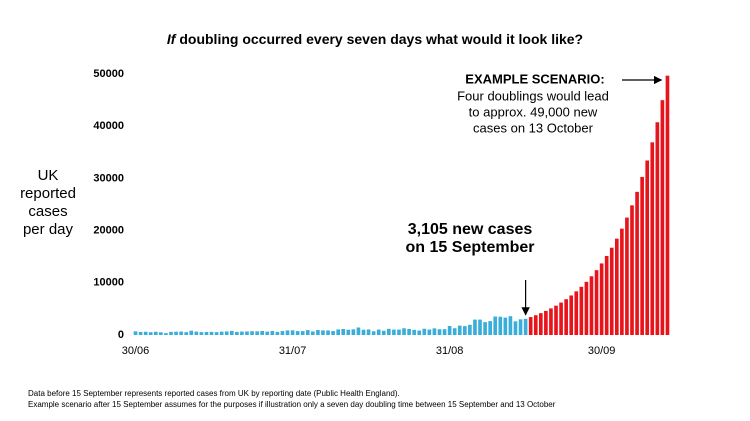  I want to click on x-tick-label: 30/06, so click(136, 351).